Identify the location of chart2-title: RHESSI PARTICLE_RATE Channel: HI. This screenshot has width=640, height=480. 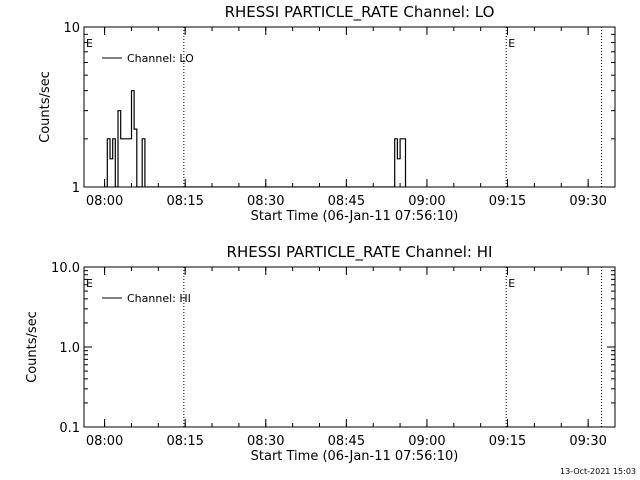
(360, 252).